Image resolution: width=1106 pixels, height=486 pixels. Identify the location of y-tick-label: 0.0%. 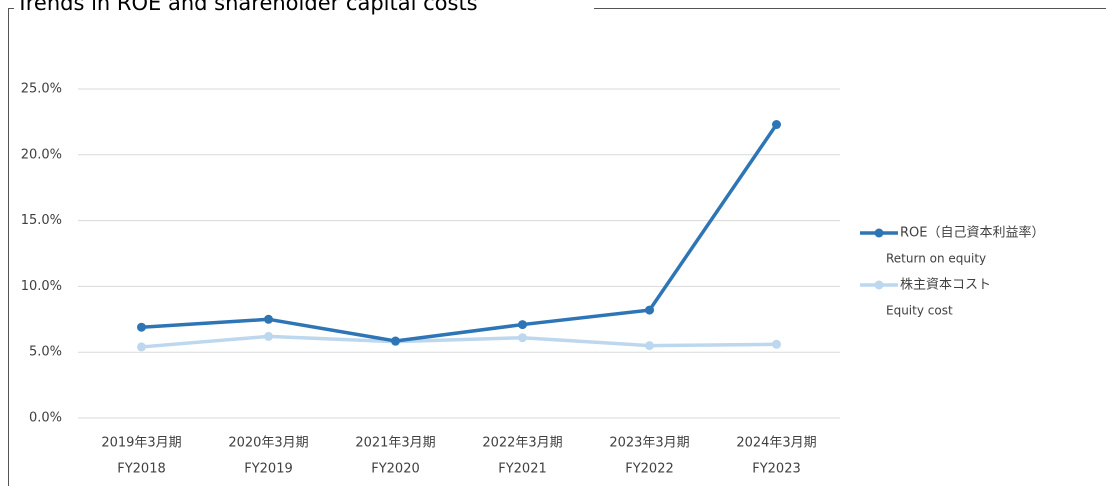
(45, 418).